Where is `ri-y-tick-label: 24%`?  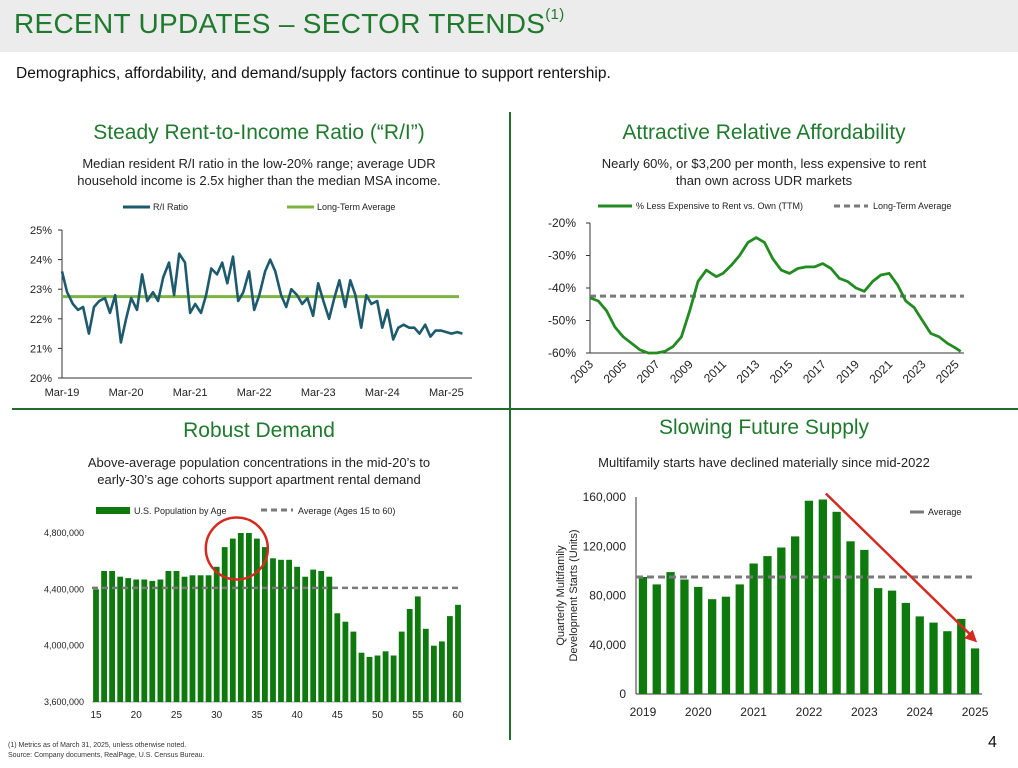 ri-y-tick-label: 24% is located at coordinates (41, 261).